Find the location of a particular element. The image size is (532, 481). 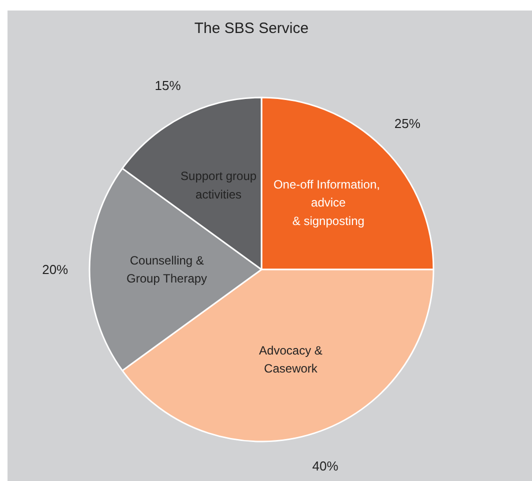

slice-label: Counselling & Group Therapy is located at coordinates (167, 269).